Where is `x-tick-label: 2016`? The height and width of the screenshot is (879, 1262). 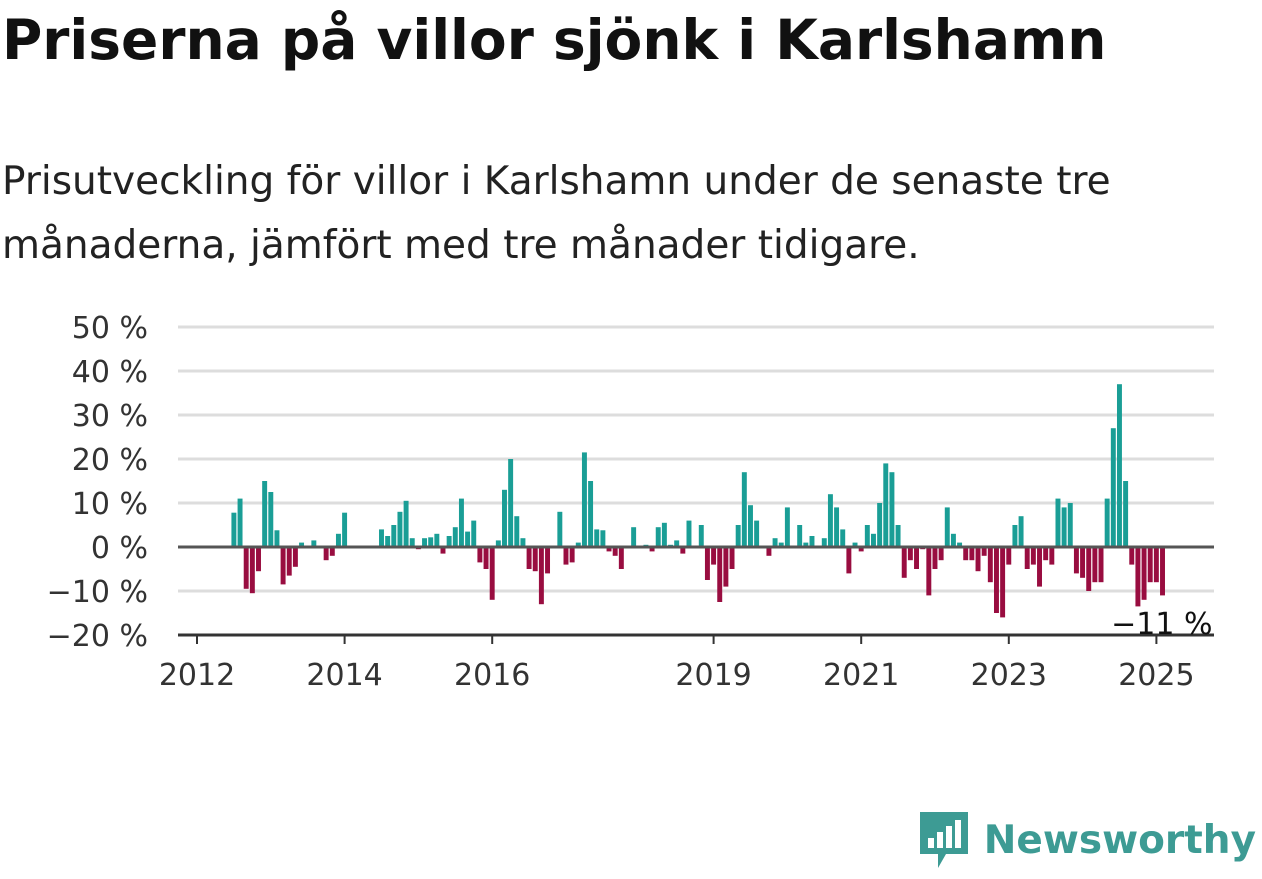
x-tick-label: 2016 is located at coordinates (492, 675).